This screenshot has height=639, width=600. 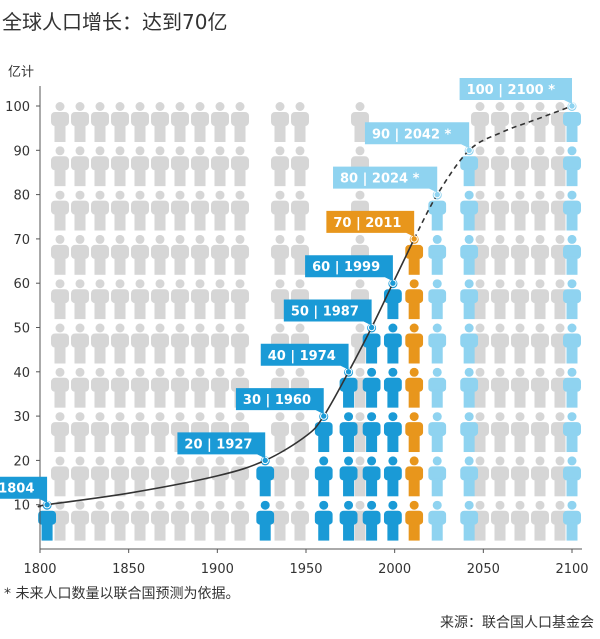 I want to click on milestone-label-5: 50 | 1987, so click(x=325, y=312).